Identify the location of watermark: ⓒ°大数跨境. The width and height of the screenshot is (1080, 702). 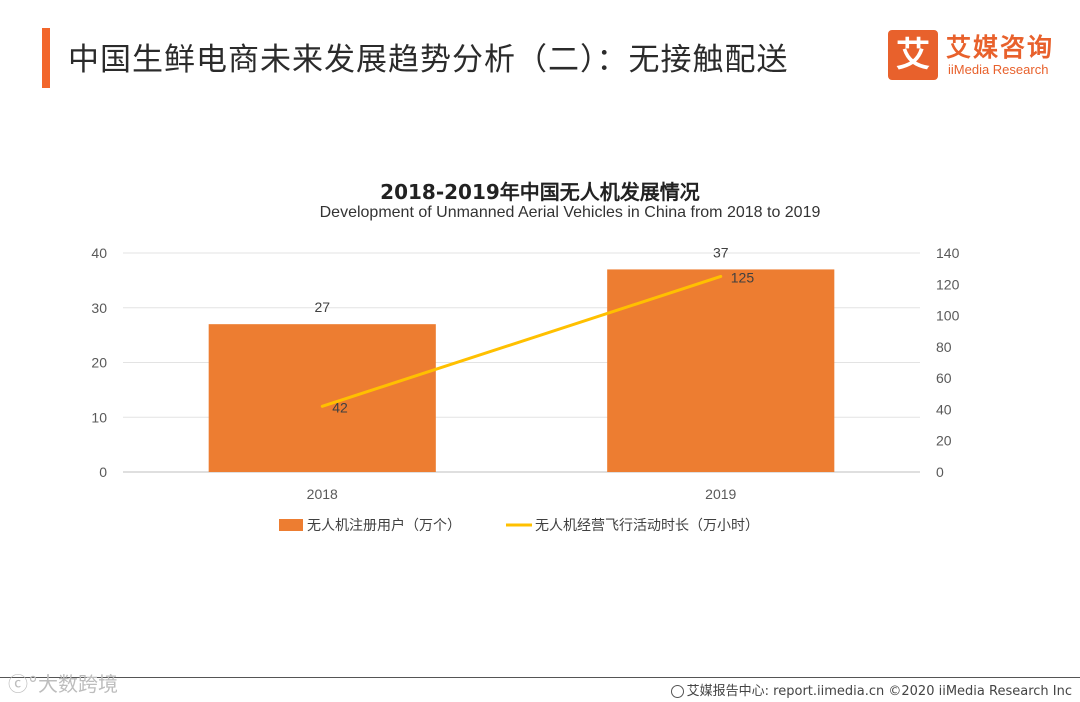
(63, 684).